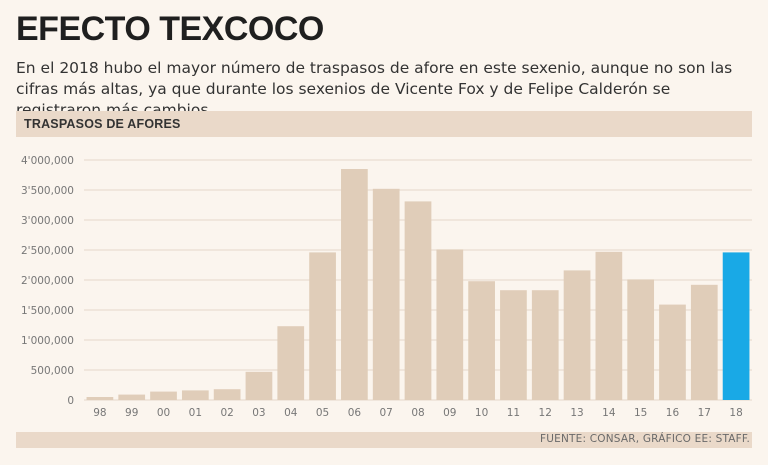 The width and height of the screenshot is (768, 465). Describe the element at coordinates (384, 440) in the screenshot. I see `footer-bar: FUENTE: CONSAR, GRÁFICO EE: STAFF.` at that location.